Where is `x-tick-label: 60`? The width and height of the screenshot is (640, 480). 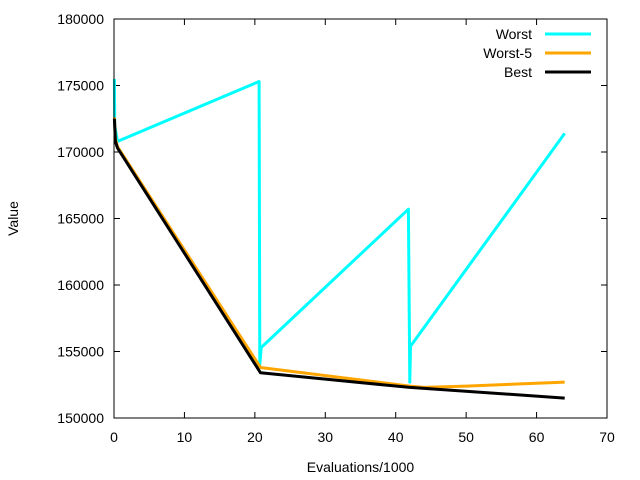
x-tick-label: 60 is located at coordinates (537, 437).